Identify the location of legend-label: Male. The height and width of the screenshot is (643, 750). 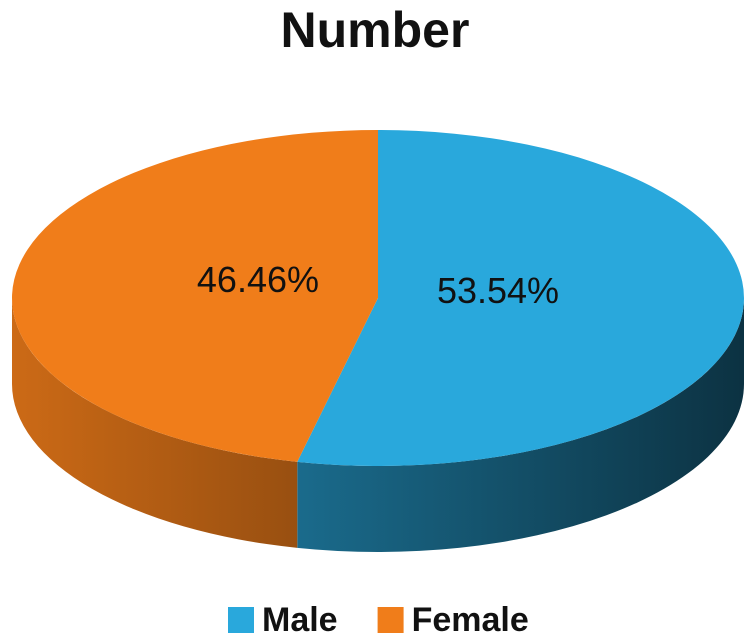
(300, 620).